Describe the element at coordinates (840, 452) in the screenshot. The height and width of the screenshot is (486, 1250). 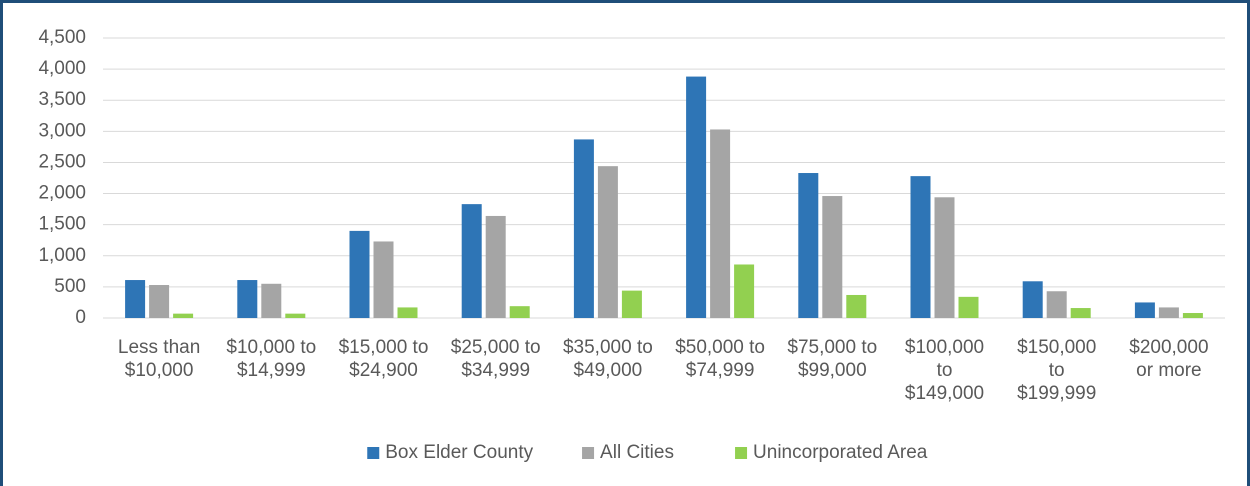
I see `legend-label: Unincorporated Area` at that location.